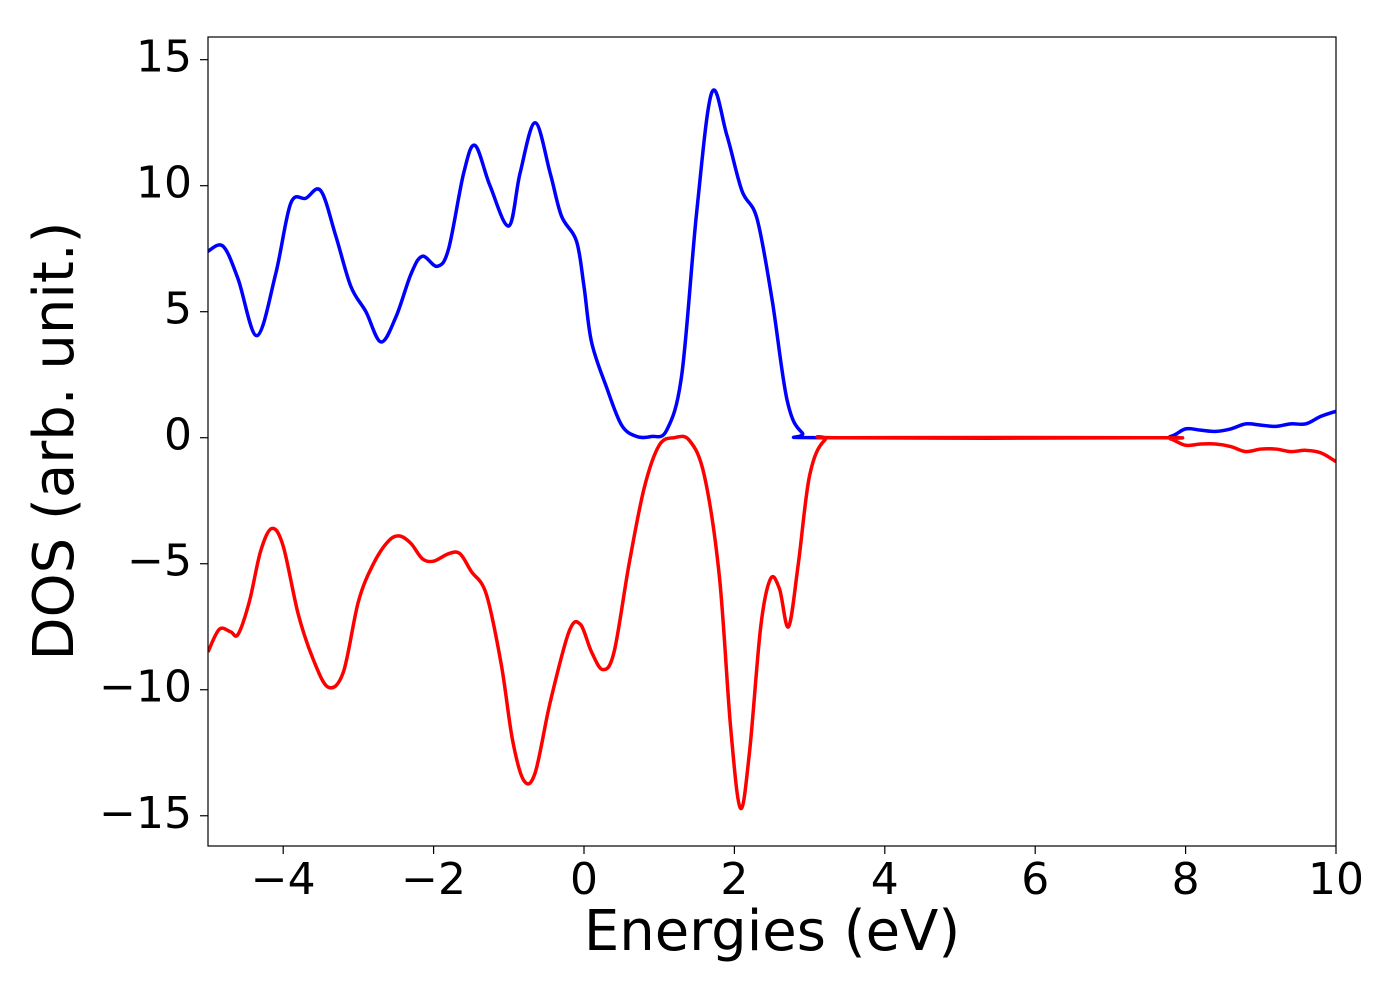  What do you see at coordinates (145, 813) in the screenshot?
I see `y-tick-label: −15` at bounding box center [145, 813].